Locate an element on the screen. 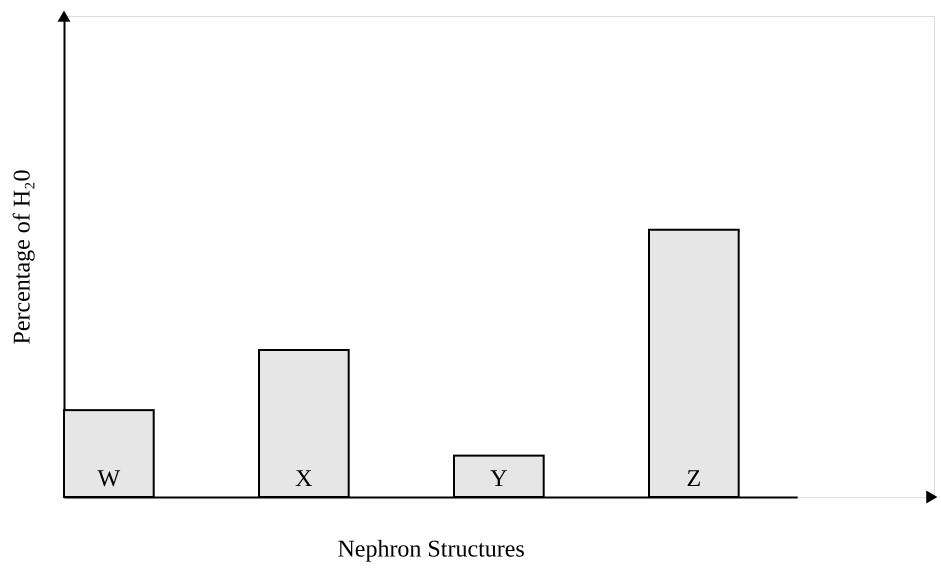 Image resolution: width=941 pixels, height=571 pixels. x-tick-label: Y is located at coordinates (499, 479).